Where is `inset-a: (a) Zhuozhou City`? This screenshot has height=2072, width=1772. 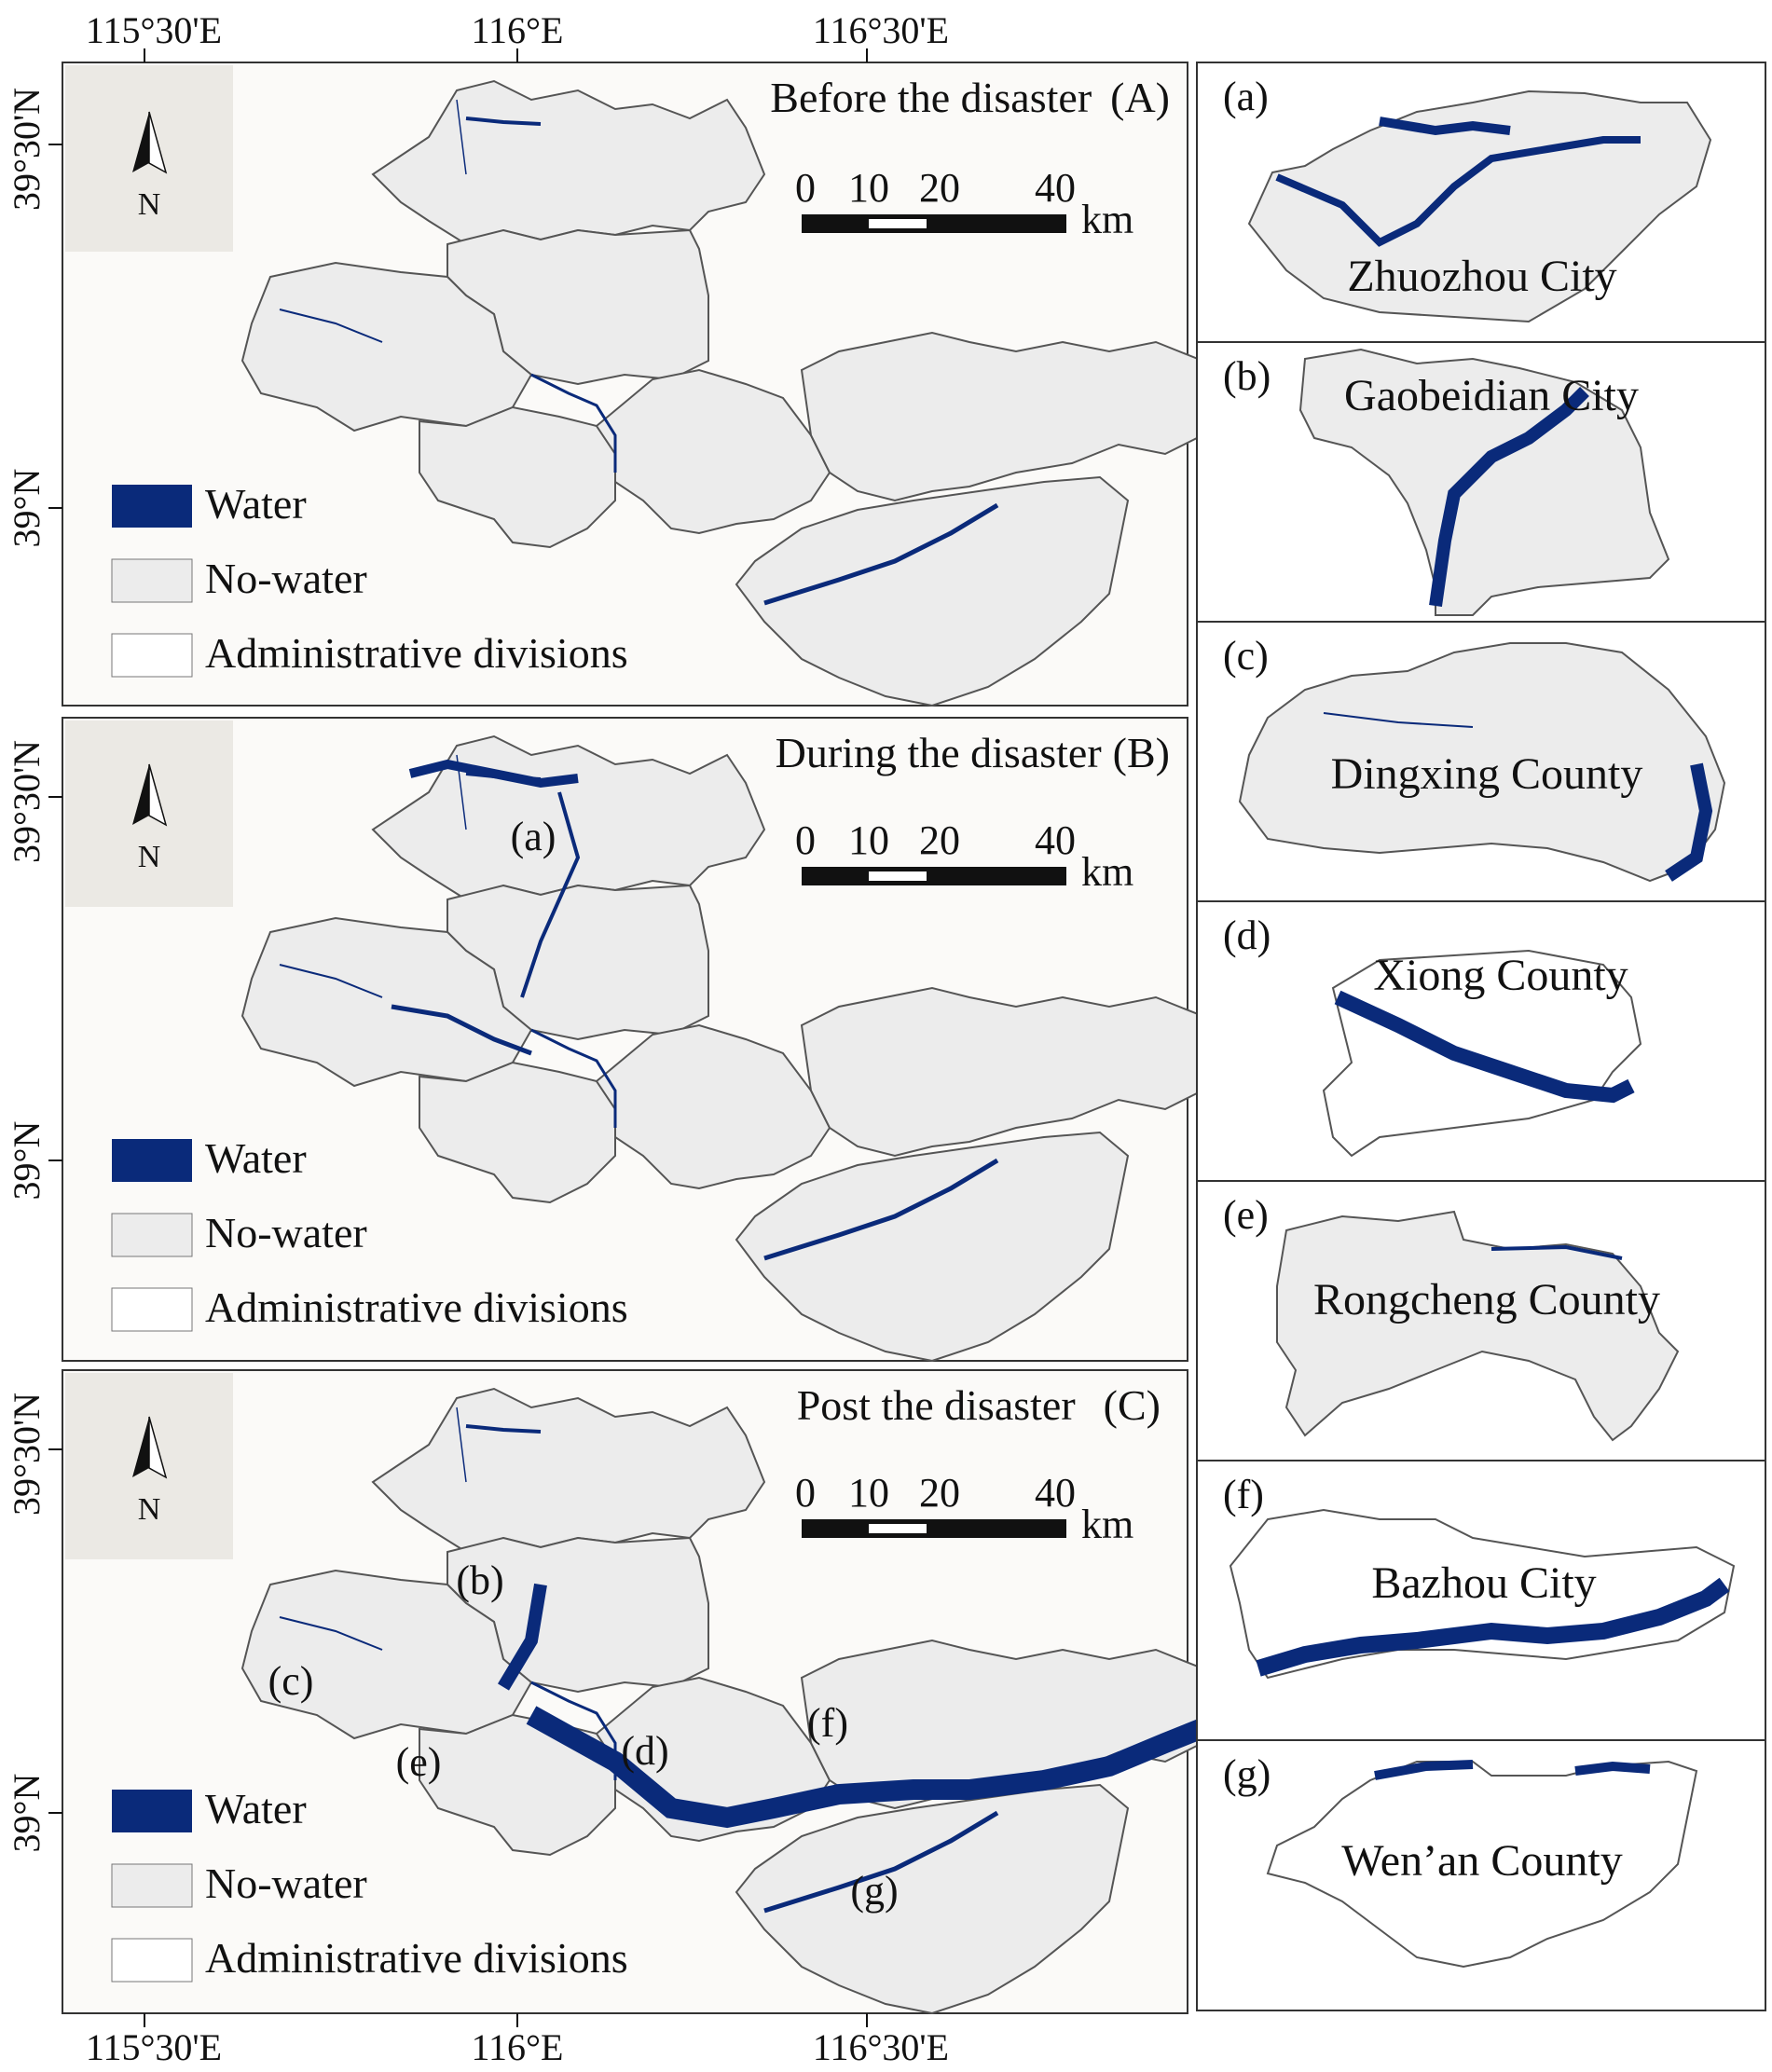
inset-a: (a) Zhuozhou City is located at coordinates (1481, 202).